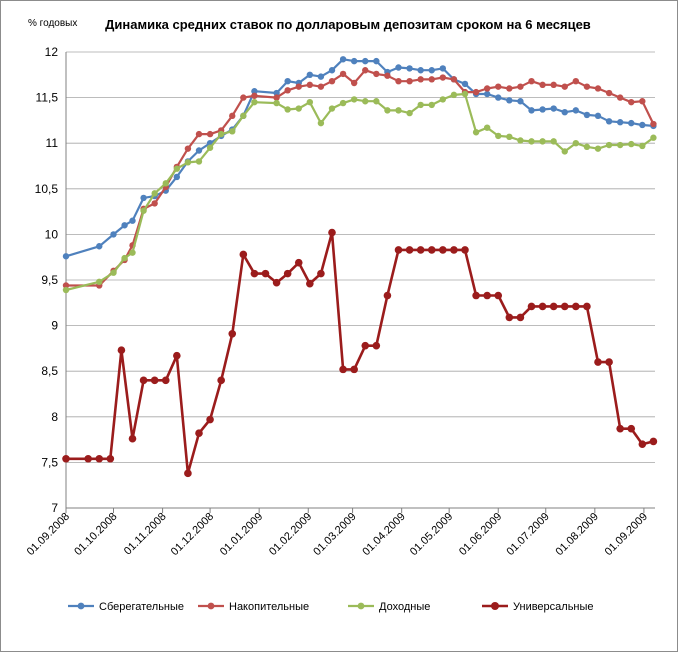 Image resolution: width=678 pixels, height=652 pixels. I want to click on x-tick-label: 01.11.2008, so click(145, 534).